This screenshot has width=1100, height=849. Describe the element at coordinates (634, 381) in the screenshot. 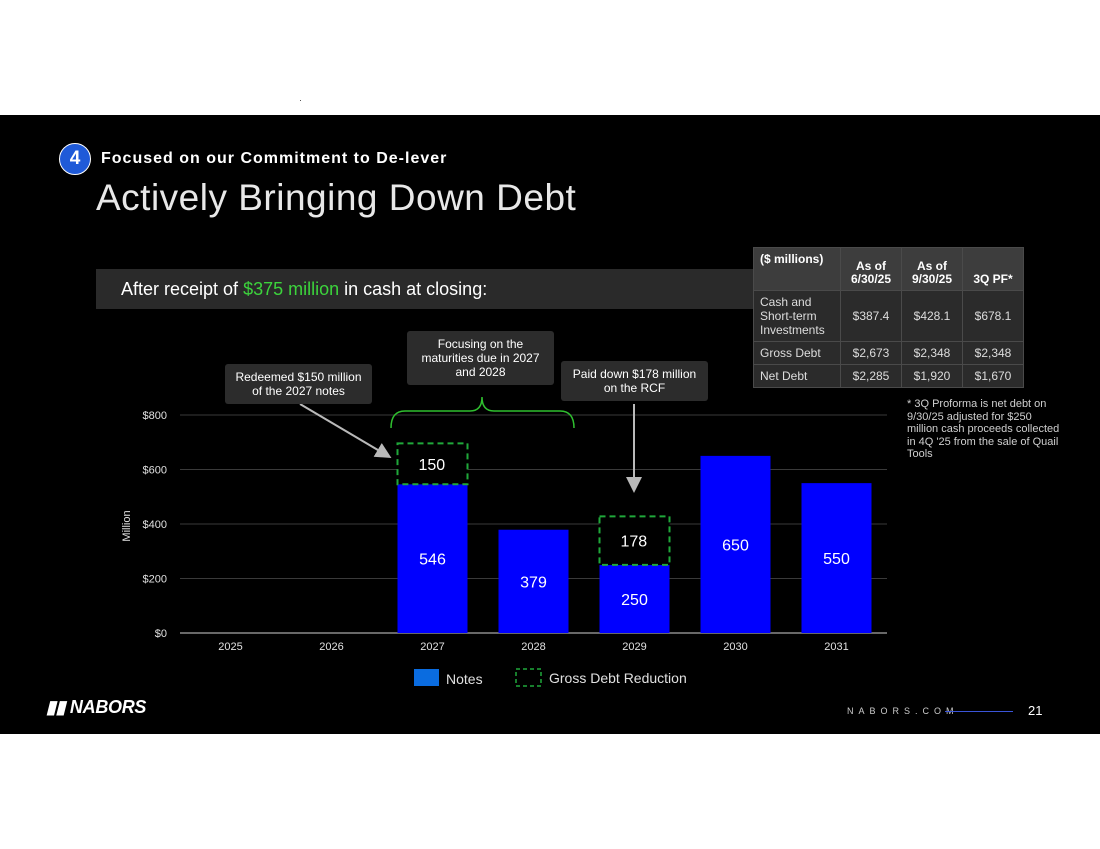

I see `callout-paid-down: Paid down $178 million on the RCF` at that location.